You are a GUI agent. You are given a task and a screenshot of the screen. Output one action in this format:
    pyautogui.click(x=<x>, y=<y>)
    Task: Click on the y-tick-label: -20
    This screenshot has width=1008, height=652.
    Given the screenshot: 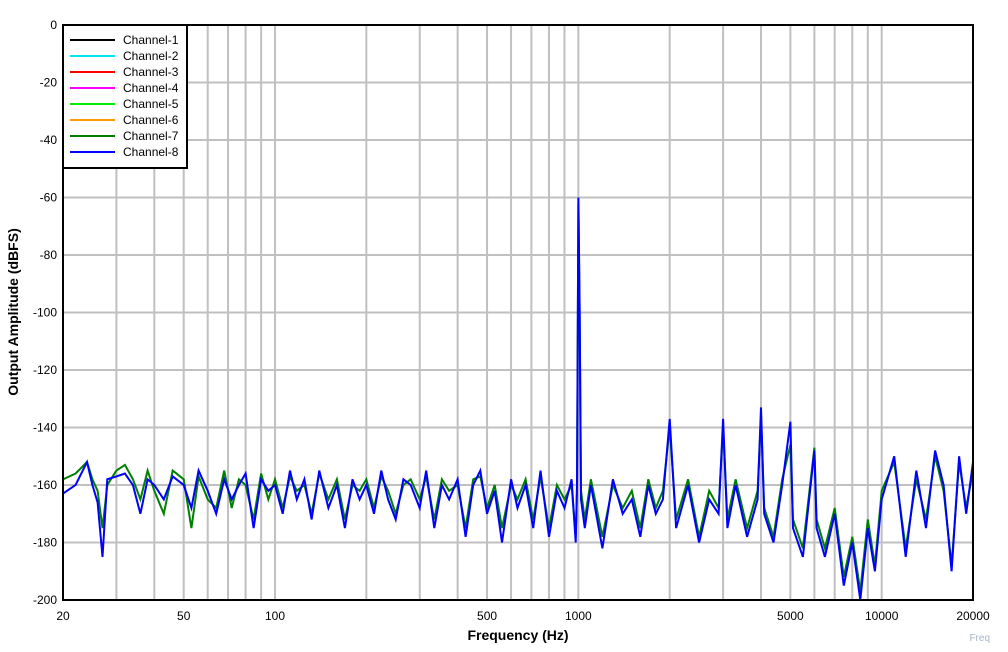 What is the action you would take?
    pyautogui.click(x=49, y=83)
    